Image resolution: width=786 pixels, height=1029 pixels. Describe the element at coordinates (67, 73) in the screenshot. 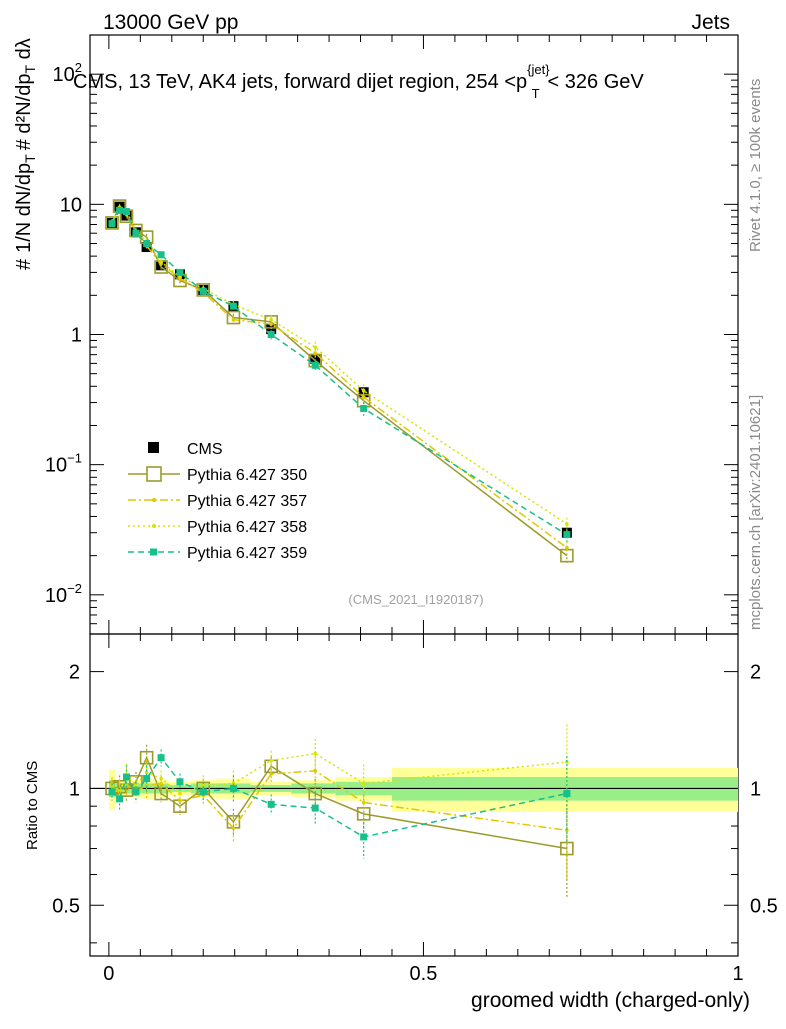

I see `y-tick-label: 10²` at that location.